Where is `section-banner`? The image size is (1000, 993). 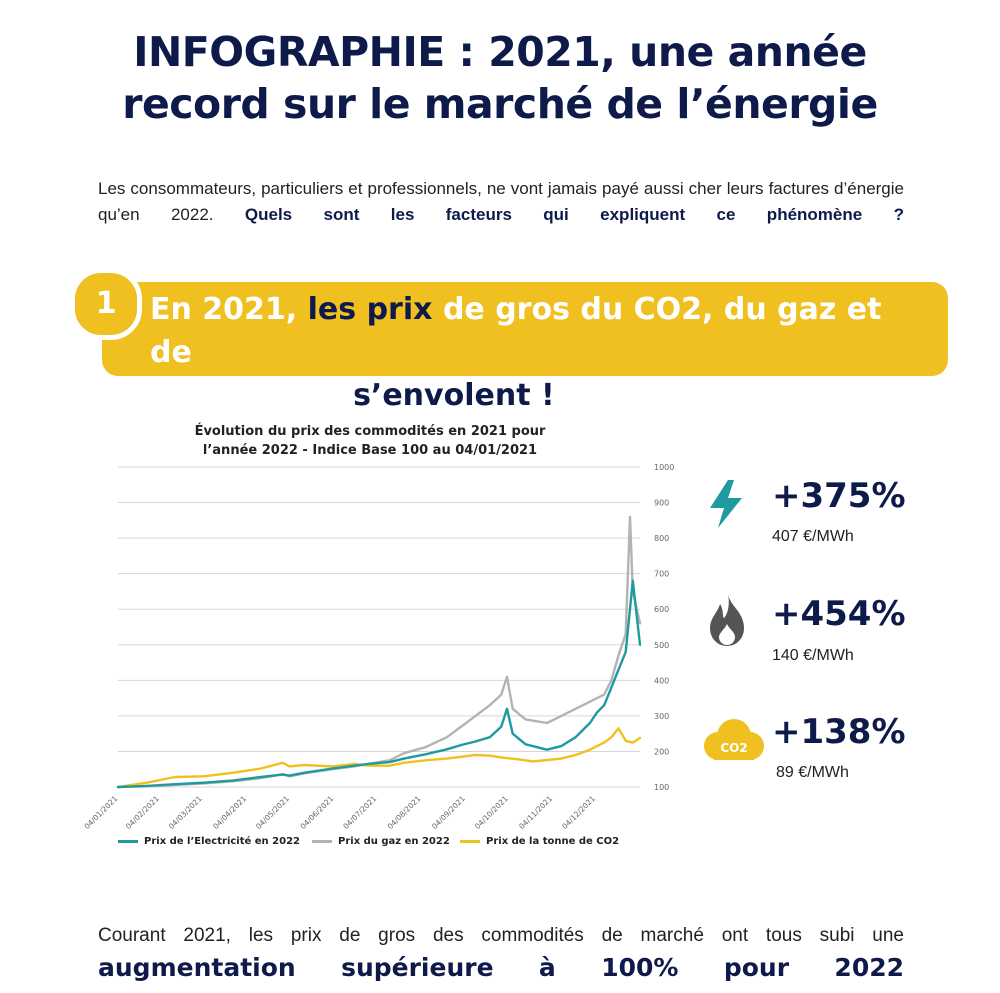 section-banner is located at coordinates (525, 329).